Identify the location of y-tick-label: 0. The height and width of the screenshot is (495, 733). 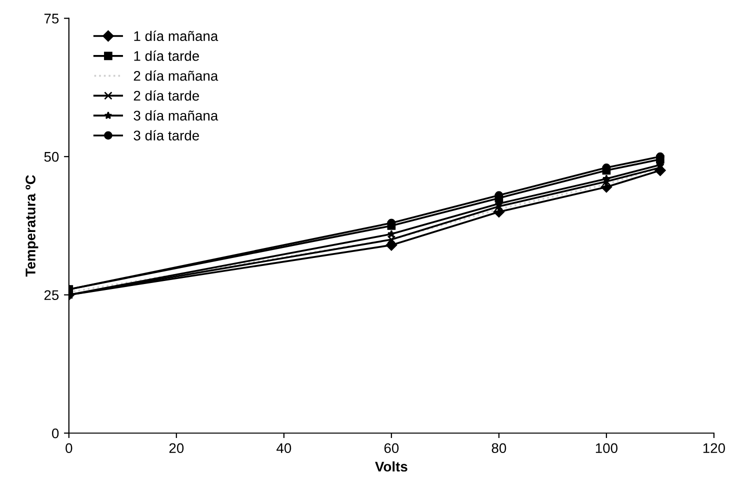
(55, 433).